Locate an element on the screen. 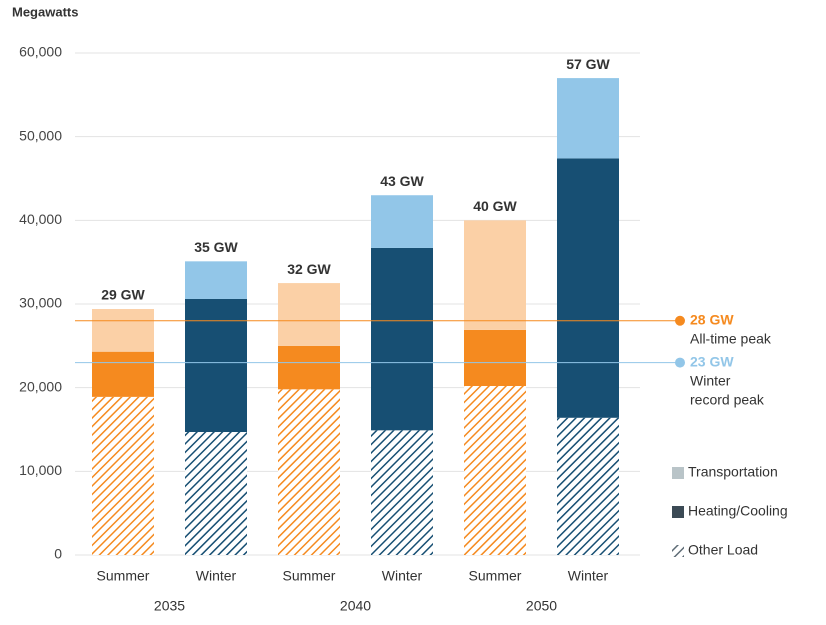  group-label: 2050 is located at coordinates (541, 606).